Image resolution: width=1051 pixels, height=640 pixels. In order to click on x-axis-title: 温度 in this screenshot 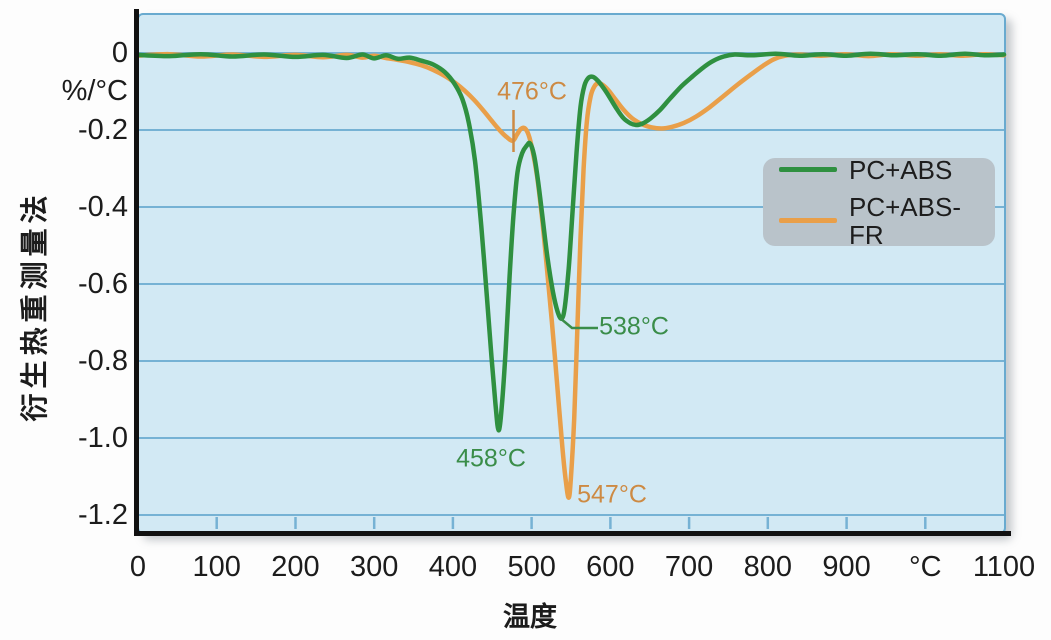, I will do `click(530, 617)`.